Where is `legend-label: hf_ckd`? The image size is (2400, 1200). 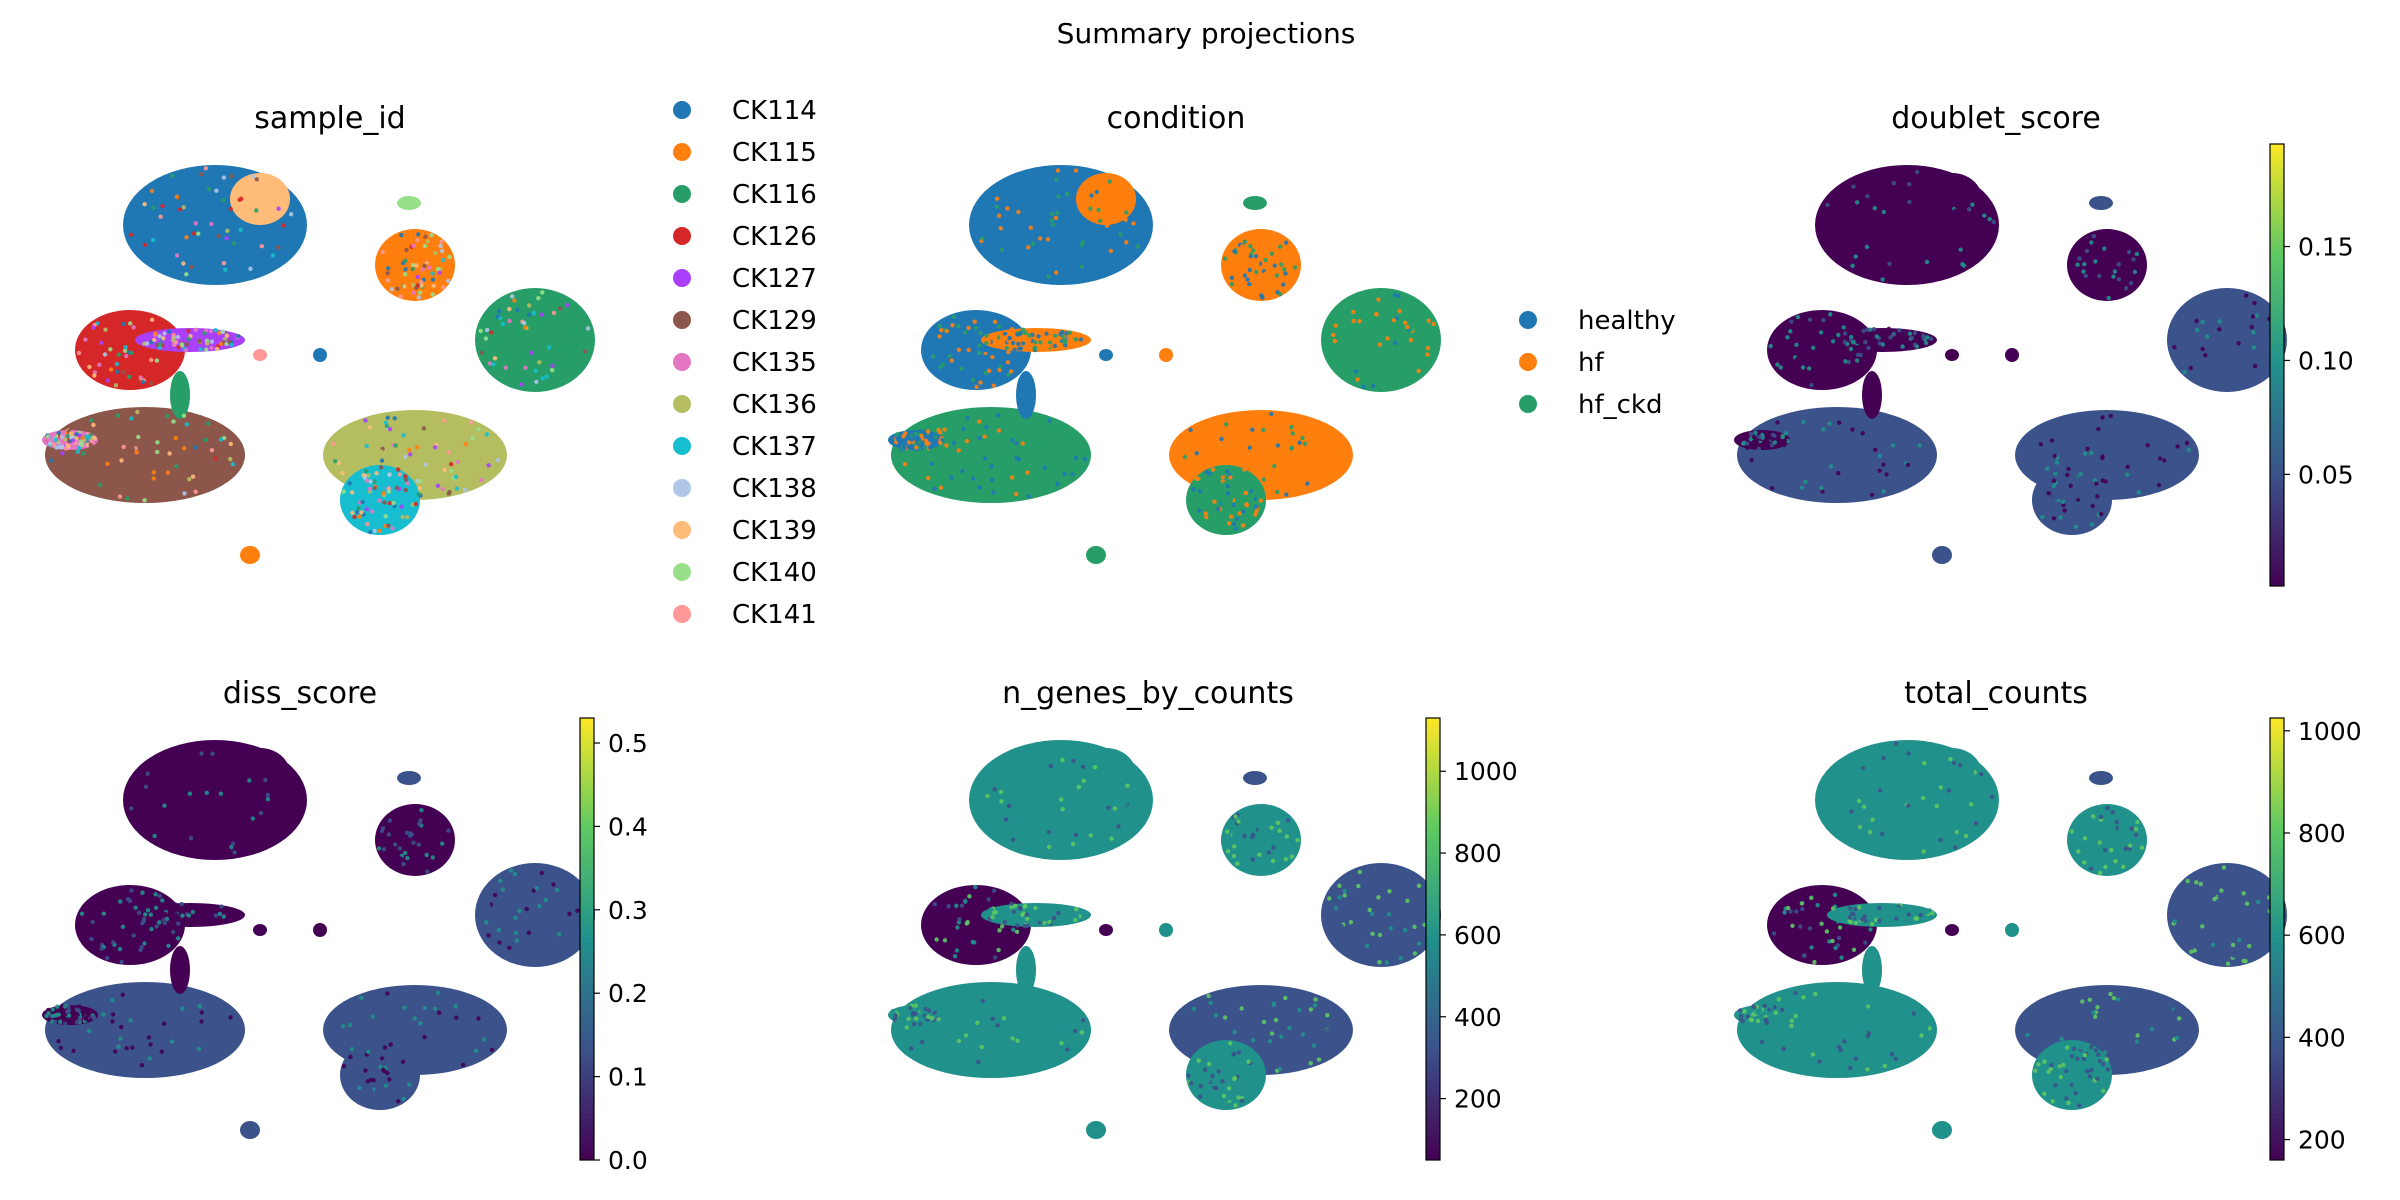
legend-label: hf_ckd is located at coordinates (1620, 405).